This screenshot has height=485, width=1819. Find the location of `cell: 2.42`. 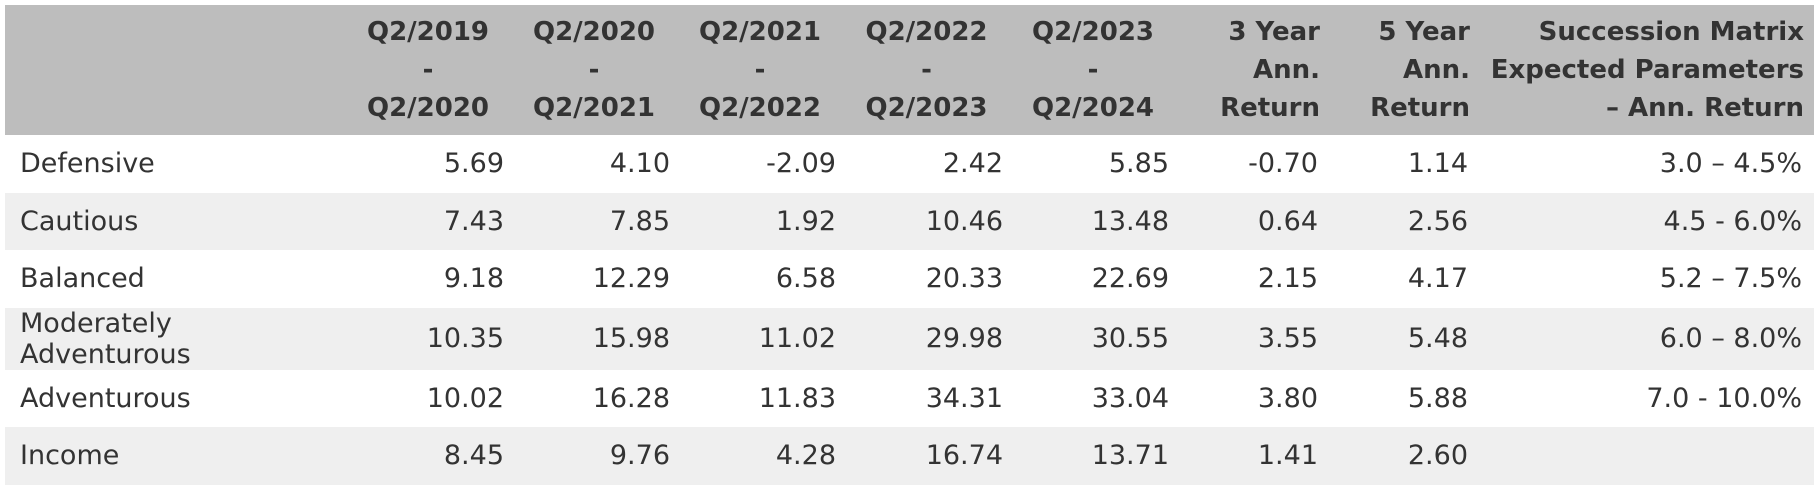

cell: 2.42 is located at coordinates (972, 164).